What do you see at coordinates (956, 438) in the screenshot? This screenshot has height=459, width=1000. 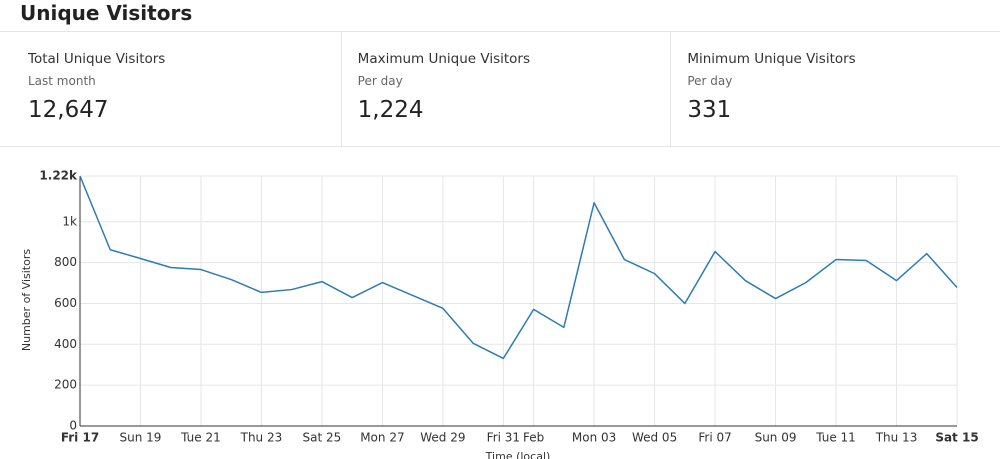 I see `x-tick-label: Sat 15` at bounding box center [956, 438].